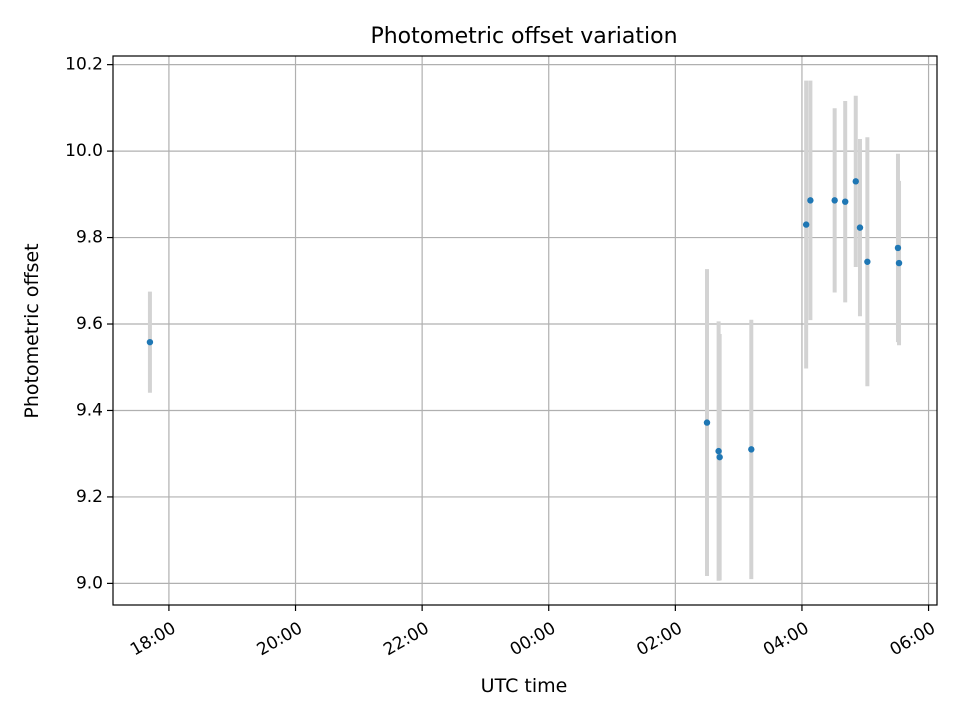 The image size is (960, 720). What do you see at coordinates (913, 639) in the screenshot?
I see `x-tick-label: 06:00` at bounding box center [913, 639].